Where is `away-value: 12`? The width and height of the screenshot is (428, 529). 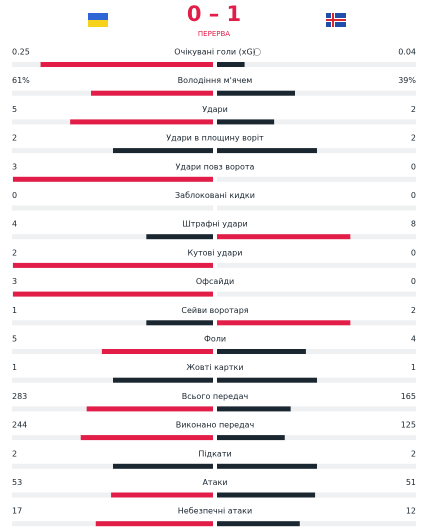
away-value: 12 is located at coordinates (411, 511).